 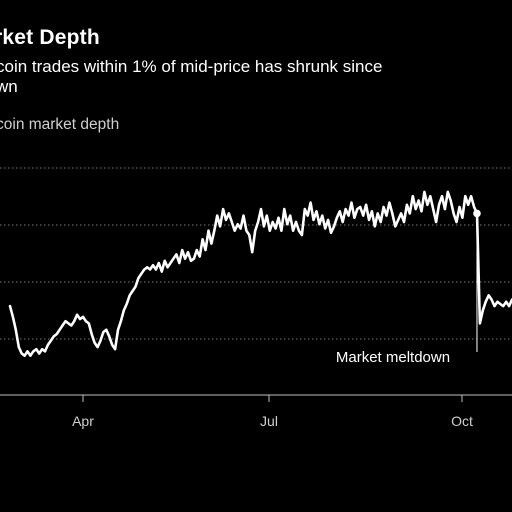 What do you see at coordinates (9, 86) in the screenshot?
I see `chart-subtitle-line-2: wn` at bounding box center [9, 86].